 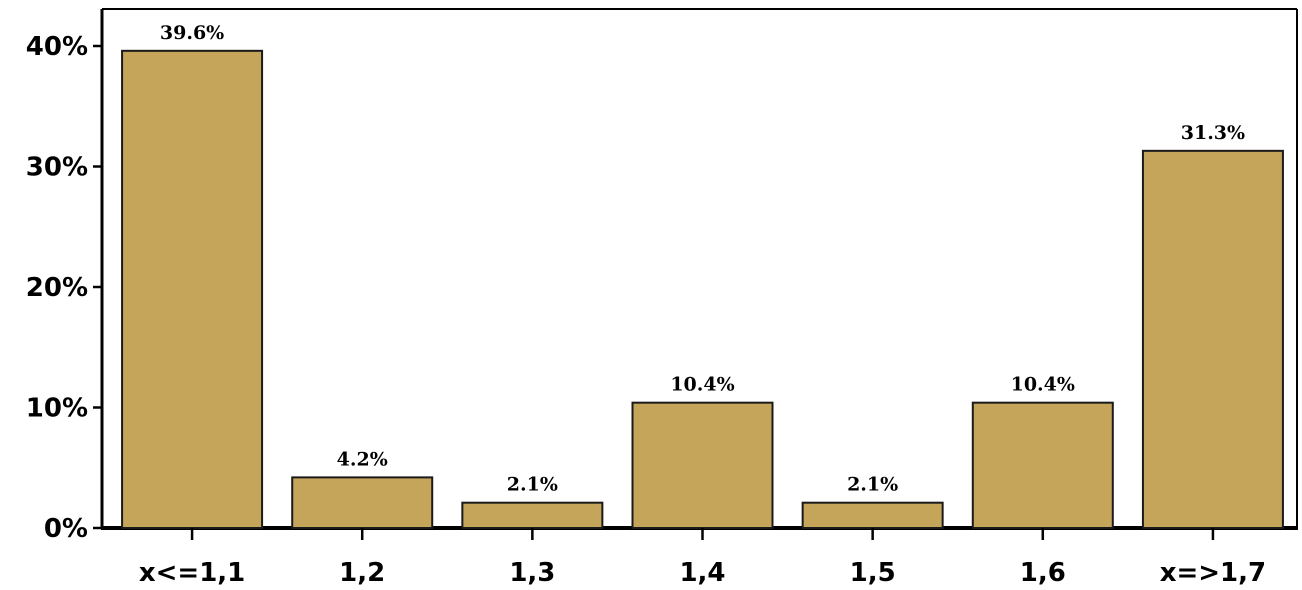 What do you see at coordinates (873, 573) in the screenshot?
I see `x-tick-label: 1,5` at bounding box center [873, 573].